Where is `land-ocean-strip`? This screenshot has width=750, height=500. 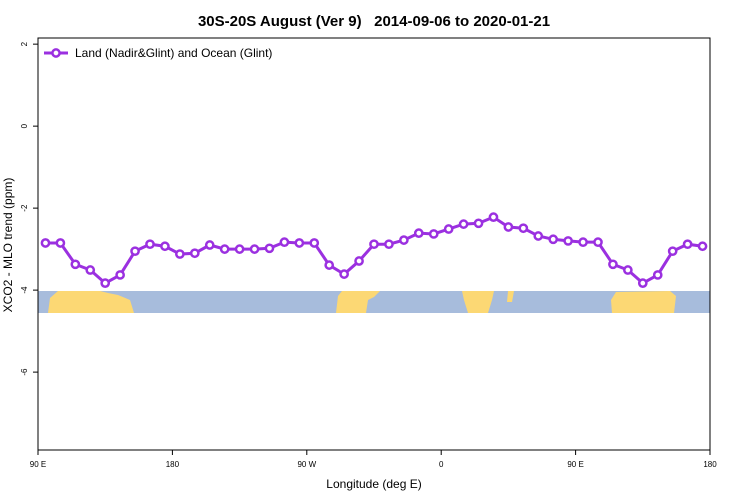 land-ocean-strip is located at coordinates (374, 302).